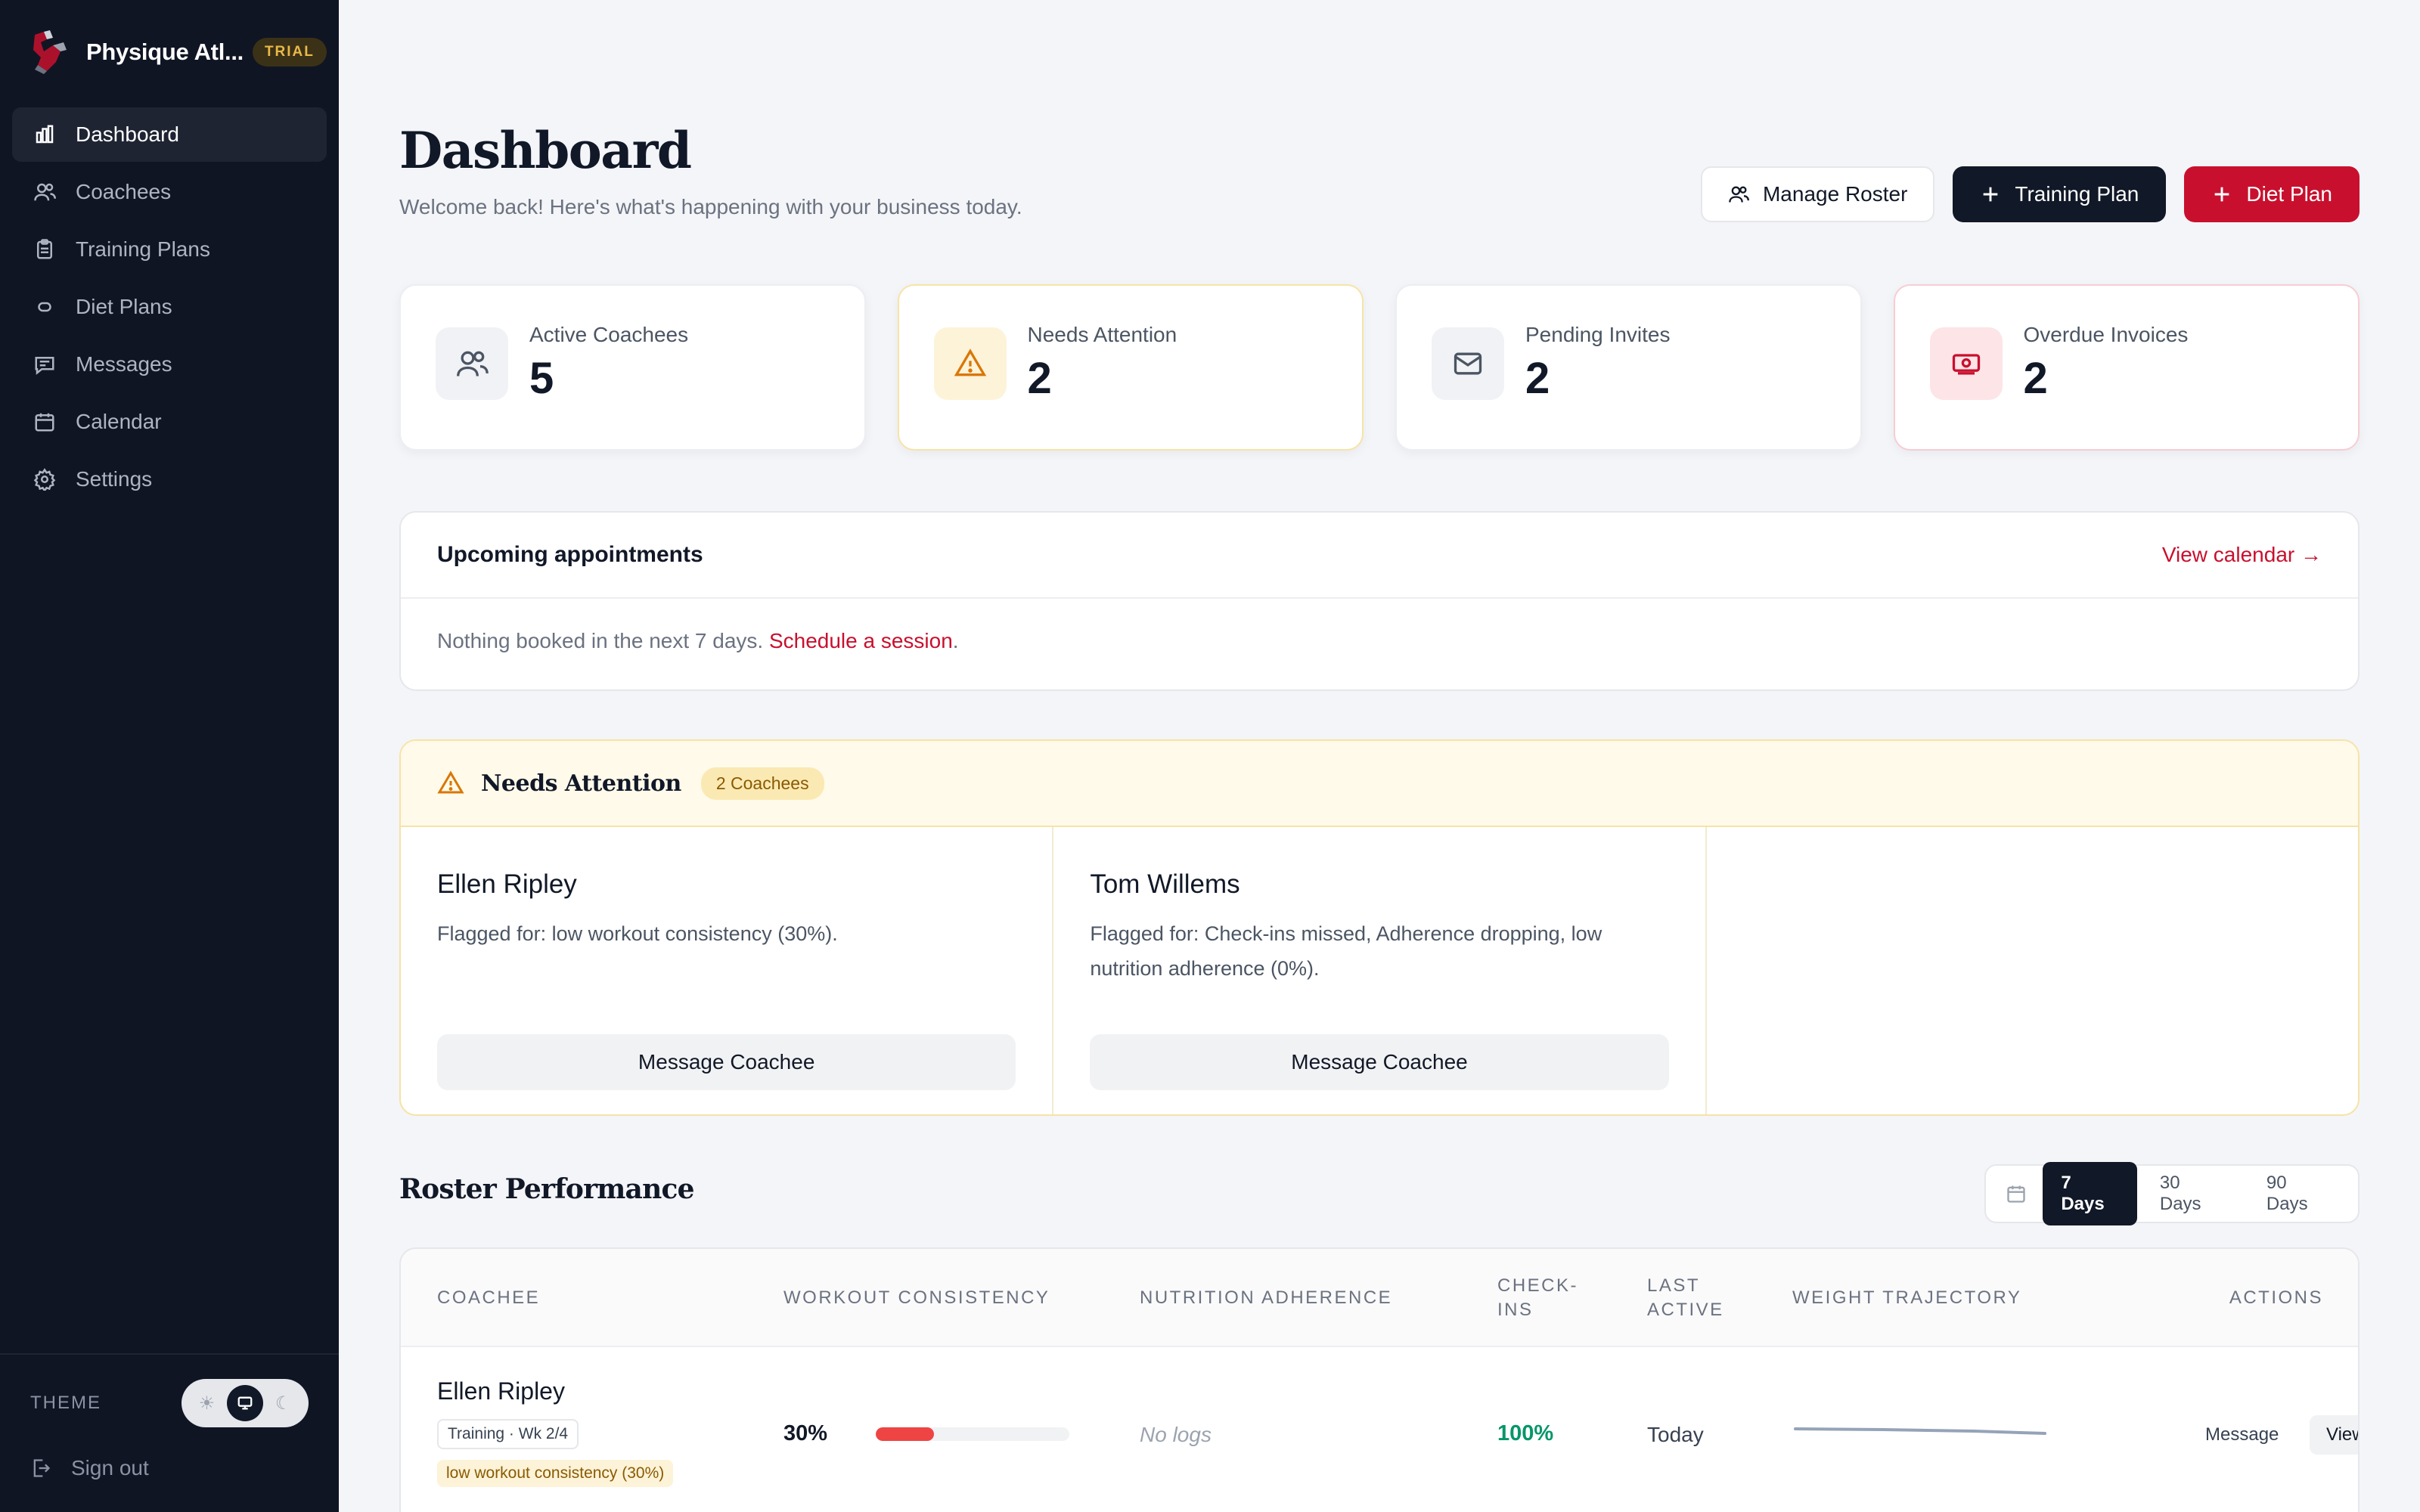 The height and width of the screenshot is (1512, 2420). Describe the element at coordinates (1676, 1434) in the screenshot. I see `last-active-value: Today` at that location.